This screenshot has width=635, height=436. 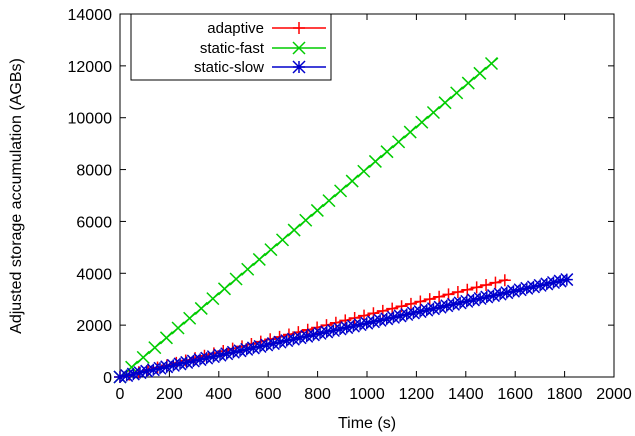 I want to click on x-tick-label: 1200, so click(x=417, y=394).